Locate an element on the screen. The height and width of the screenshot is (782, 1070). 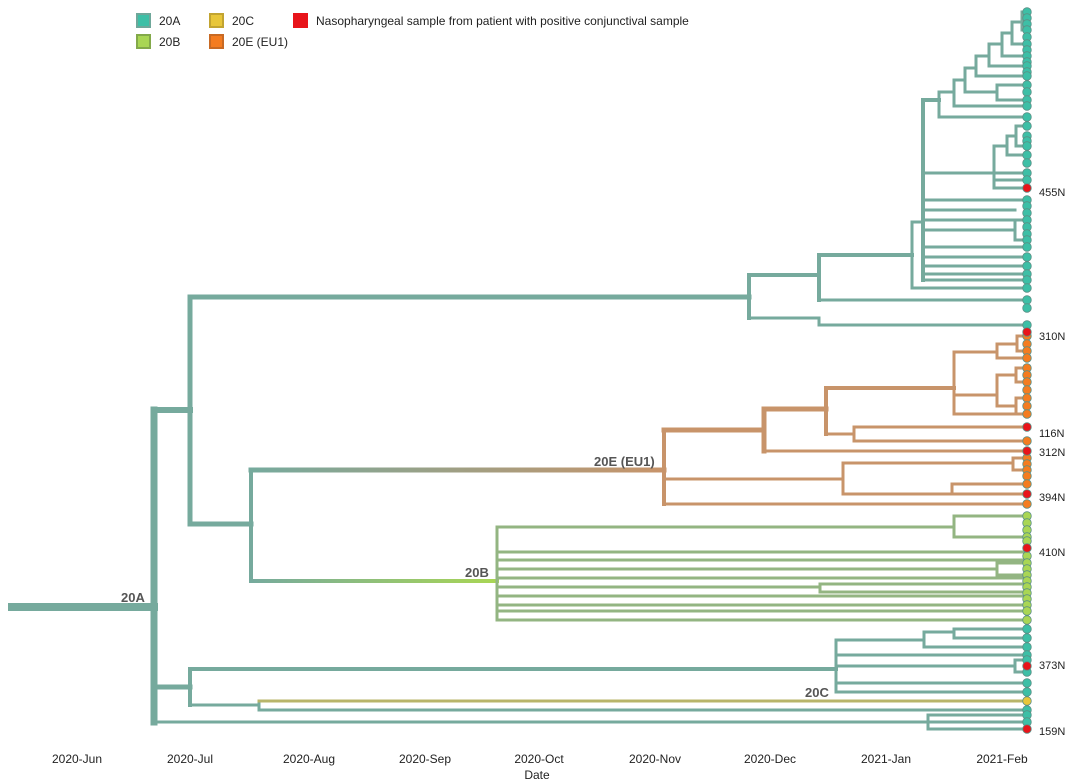
sample-label: 455N is located at coordinates (1052, 193).